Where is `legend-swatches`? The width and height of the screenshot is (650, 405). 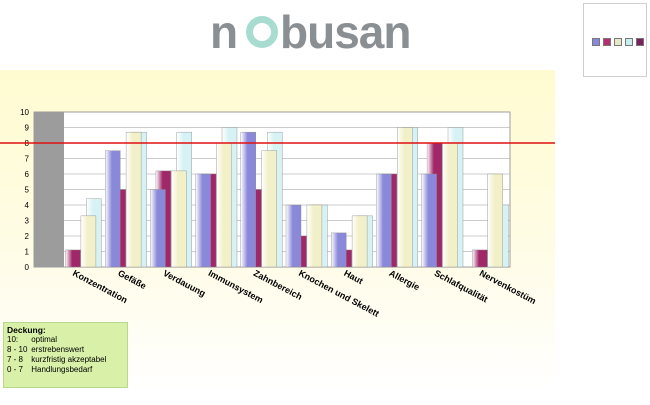
legend-swatches is located at coordinates (618, 42).